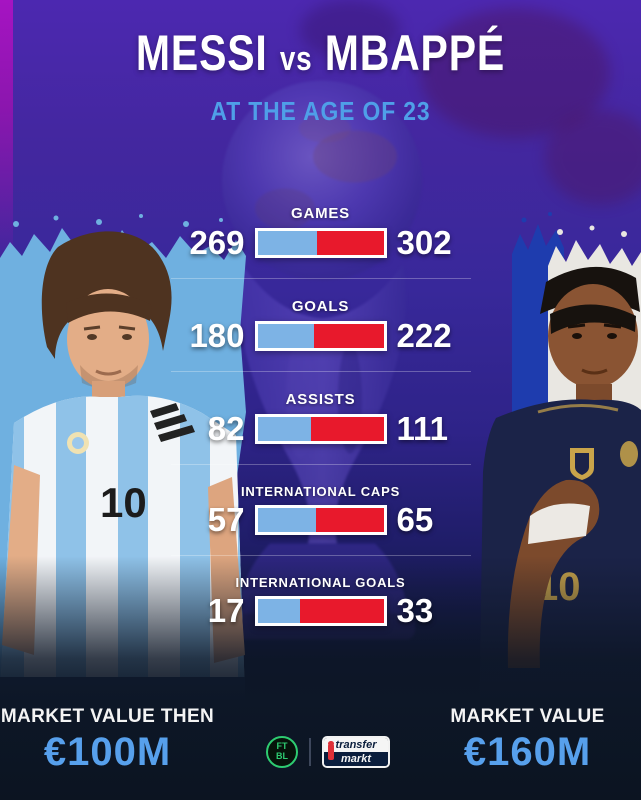 This screenshot has height=800, width=641. I want to click on title-messi: MESSI, so click(201, 53).